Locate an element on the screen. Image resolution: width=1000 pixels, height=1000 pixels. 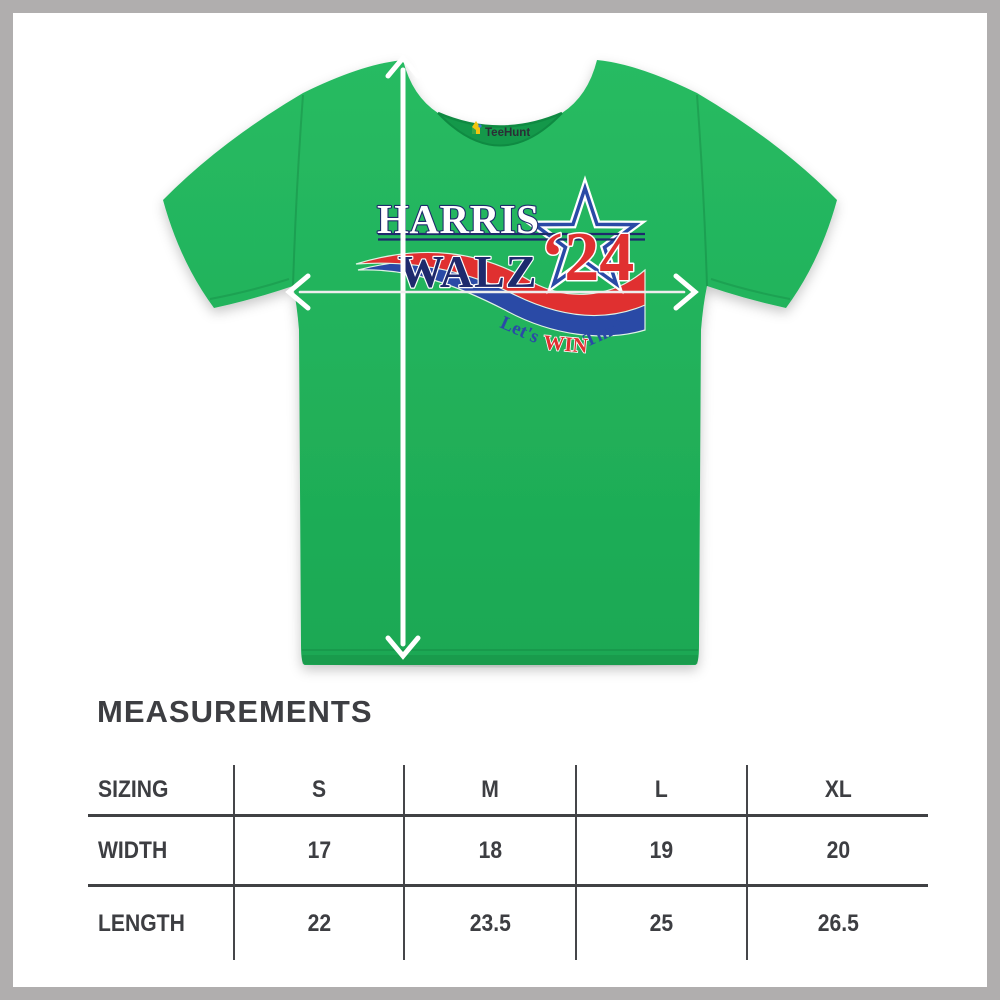
teehunt-logo-icon is located at coordinates (477, 127).